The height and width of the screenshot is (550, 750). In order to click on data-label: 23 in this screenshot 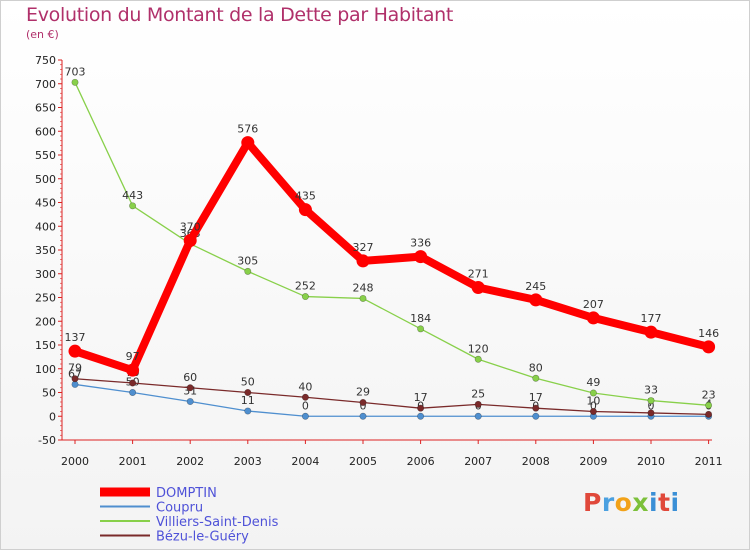, I will do `click(709, 394)`.